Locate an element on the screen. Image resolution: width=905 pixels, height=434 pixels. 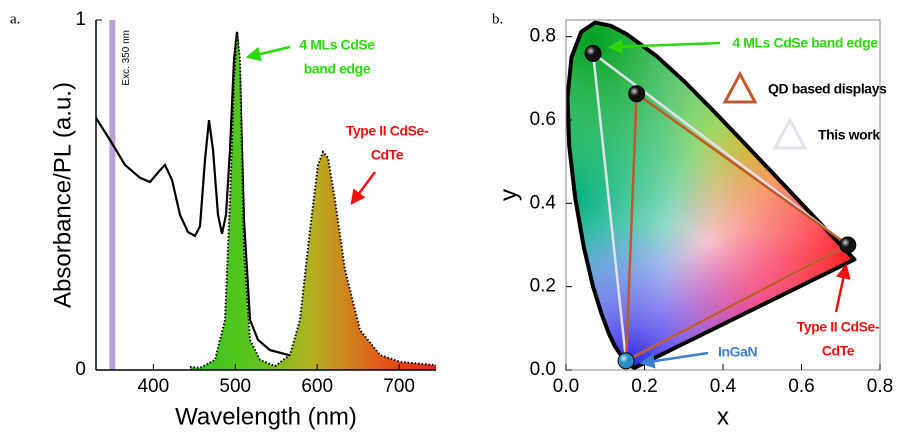
x-tick-label: 0.2 is located at coordinates (644, 386).